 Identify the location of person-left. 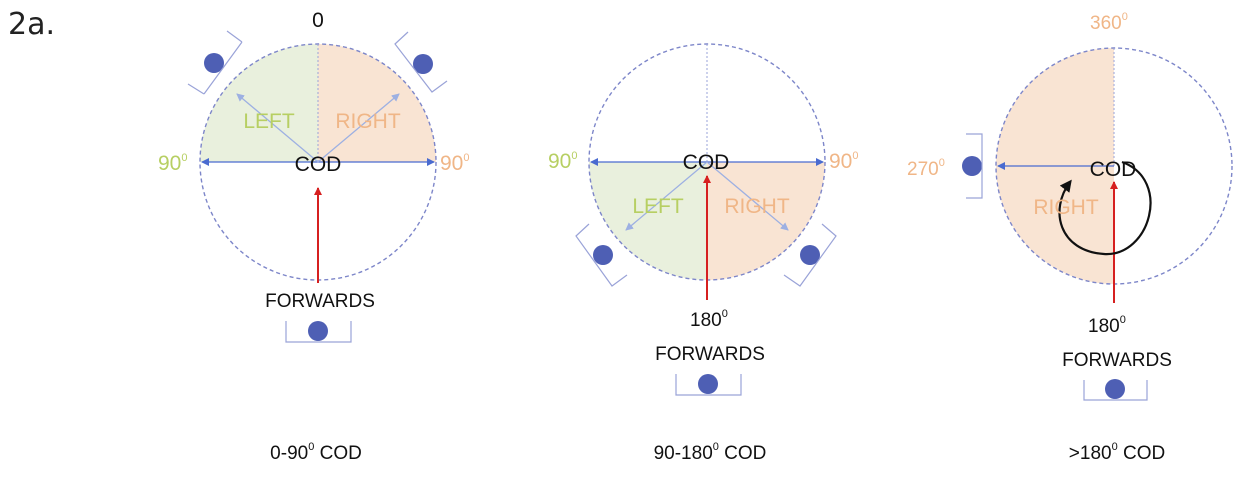
(972, 166).